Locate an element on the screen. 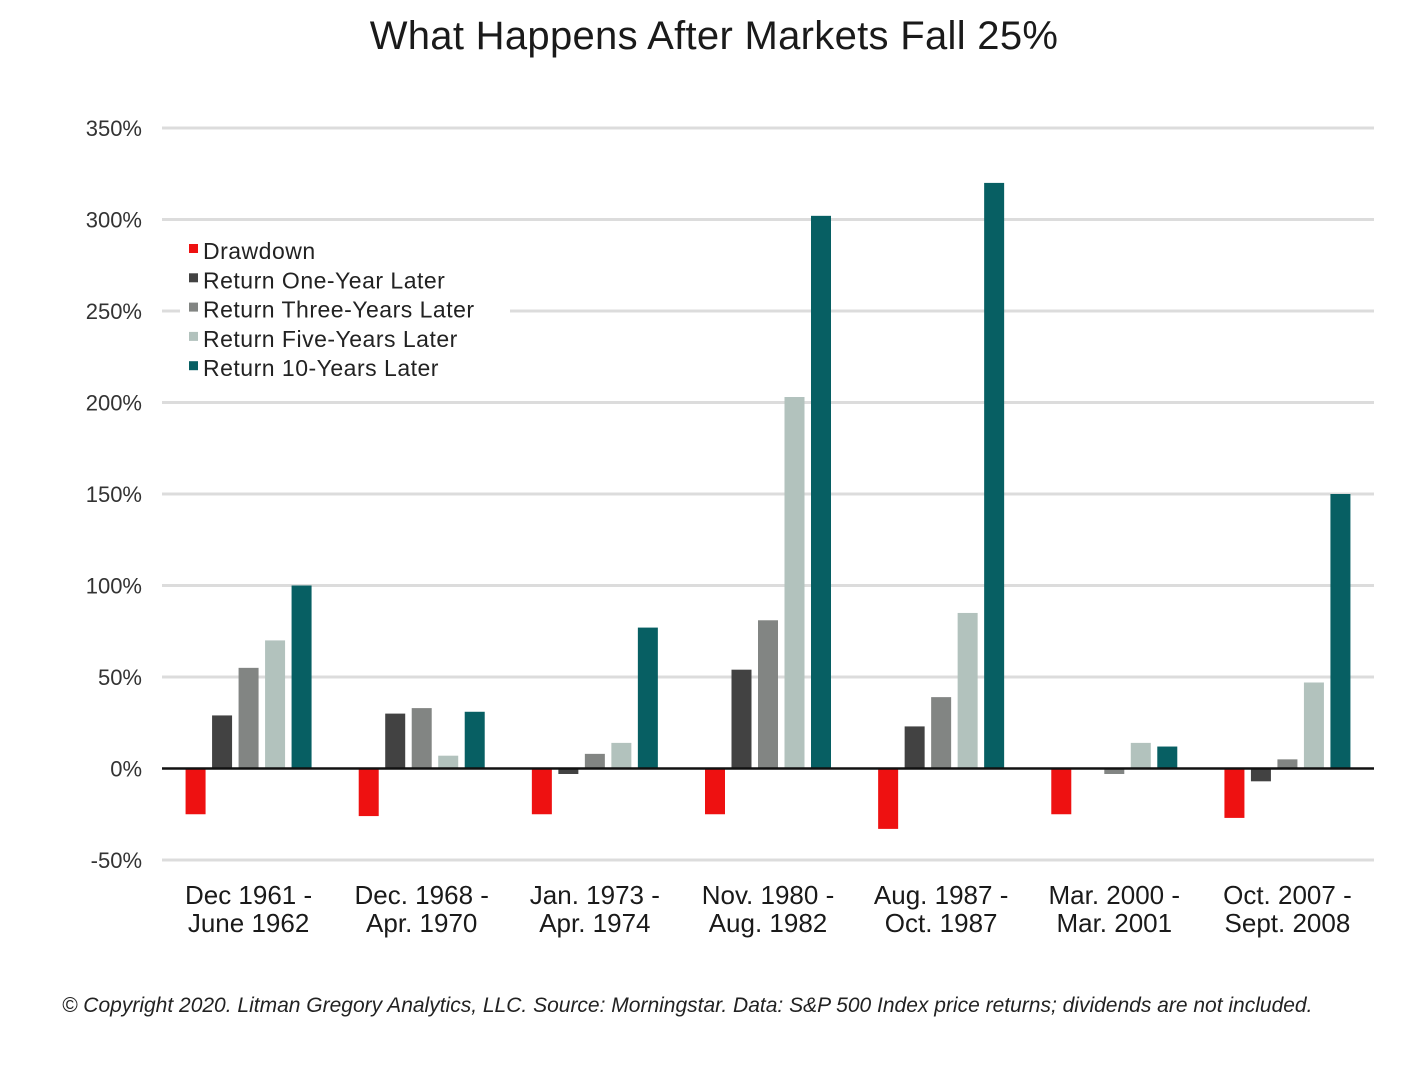 This screenshot has width=1428, height=1073. y-tick-label: 150% is located at coordinates (114, 494).